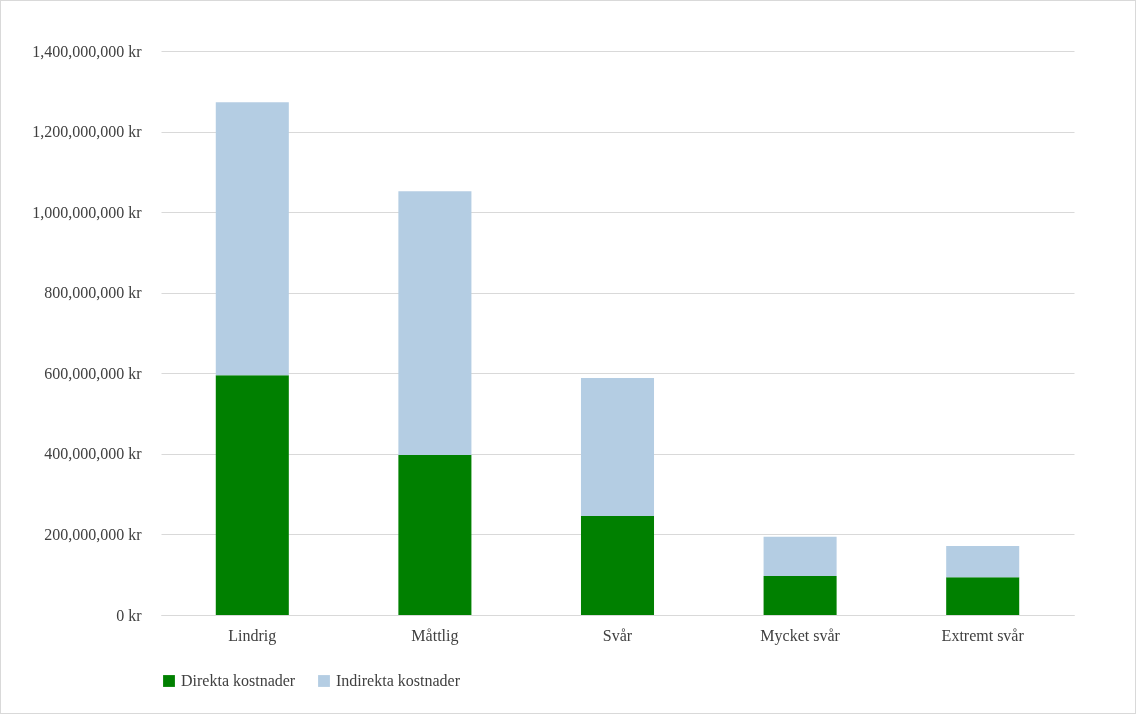 Image resolution: width=1138 pixels, height=716 pixels. I want to click on y-tick-label: 200,000,000 kr, so click(93, 534).